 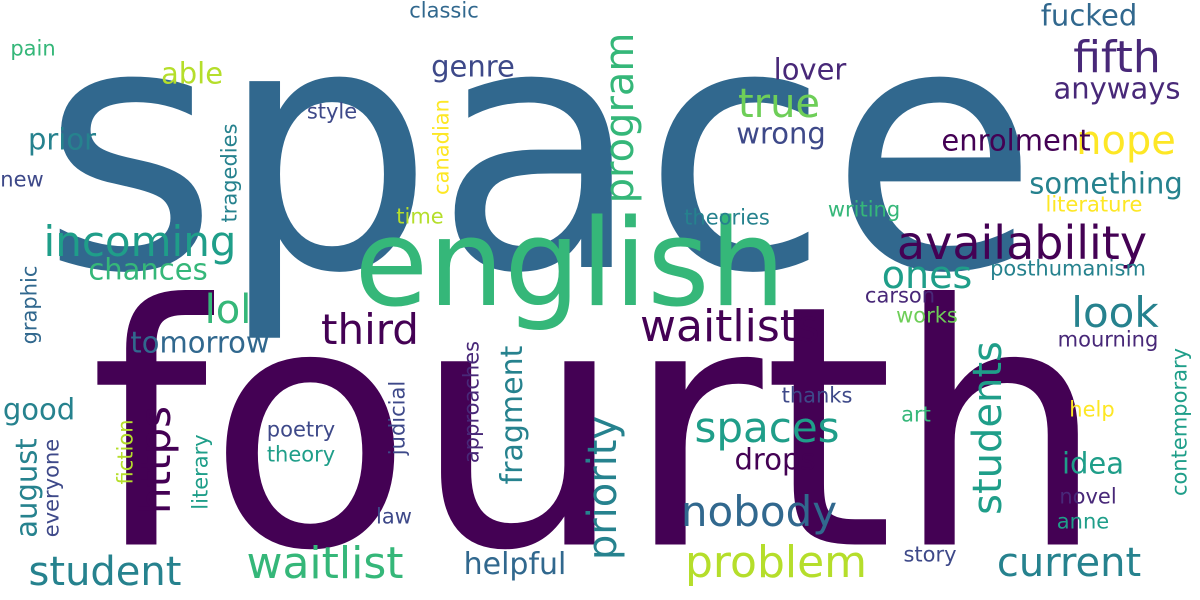 I want to click on word-august: august, so click(x=26, y=488).